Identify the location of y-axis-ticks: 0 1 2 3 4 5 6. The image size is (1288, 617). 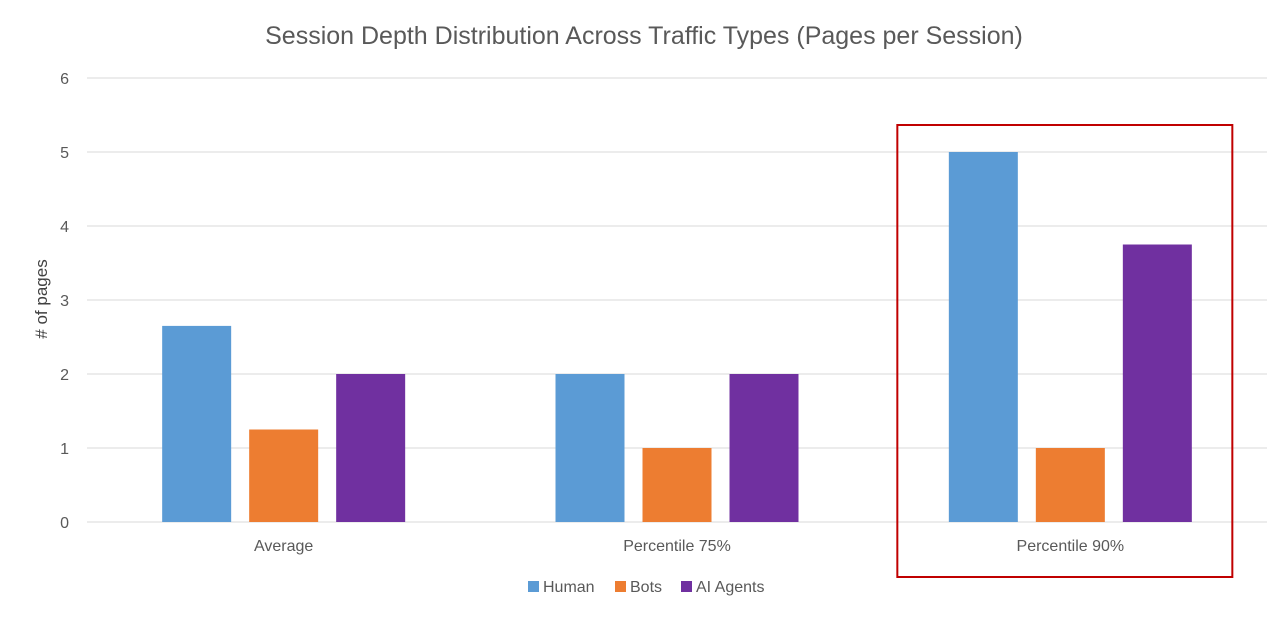
(64, 301).